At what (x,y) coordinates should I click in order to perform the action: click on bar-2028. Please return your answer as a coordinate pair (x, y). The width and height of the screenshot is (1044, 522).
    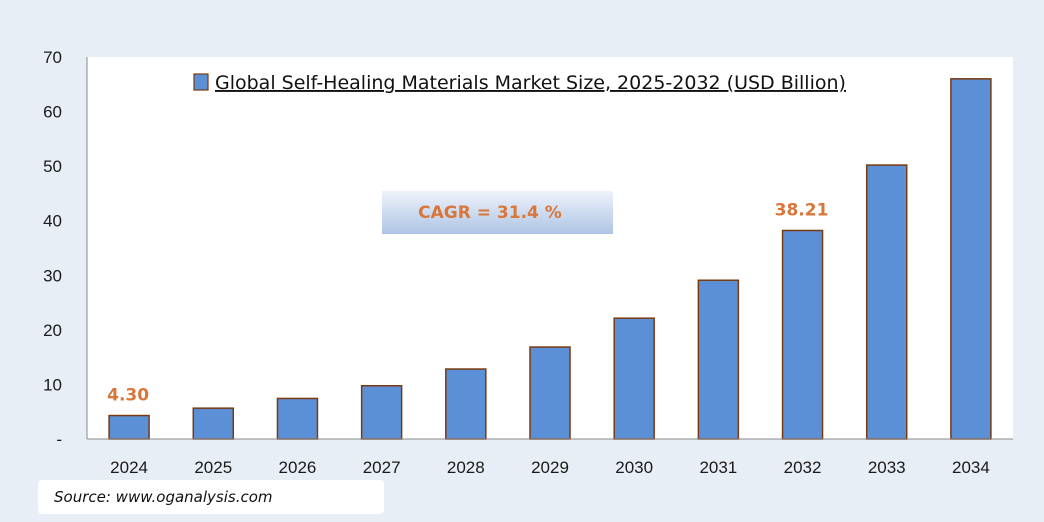
    Looking at the image, I should click on (466, 404).